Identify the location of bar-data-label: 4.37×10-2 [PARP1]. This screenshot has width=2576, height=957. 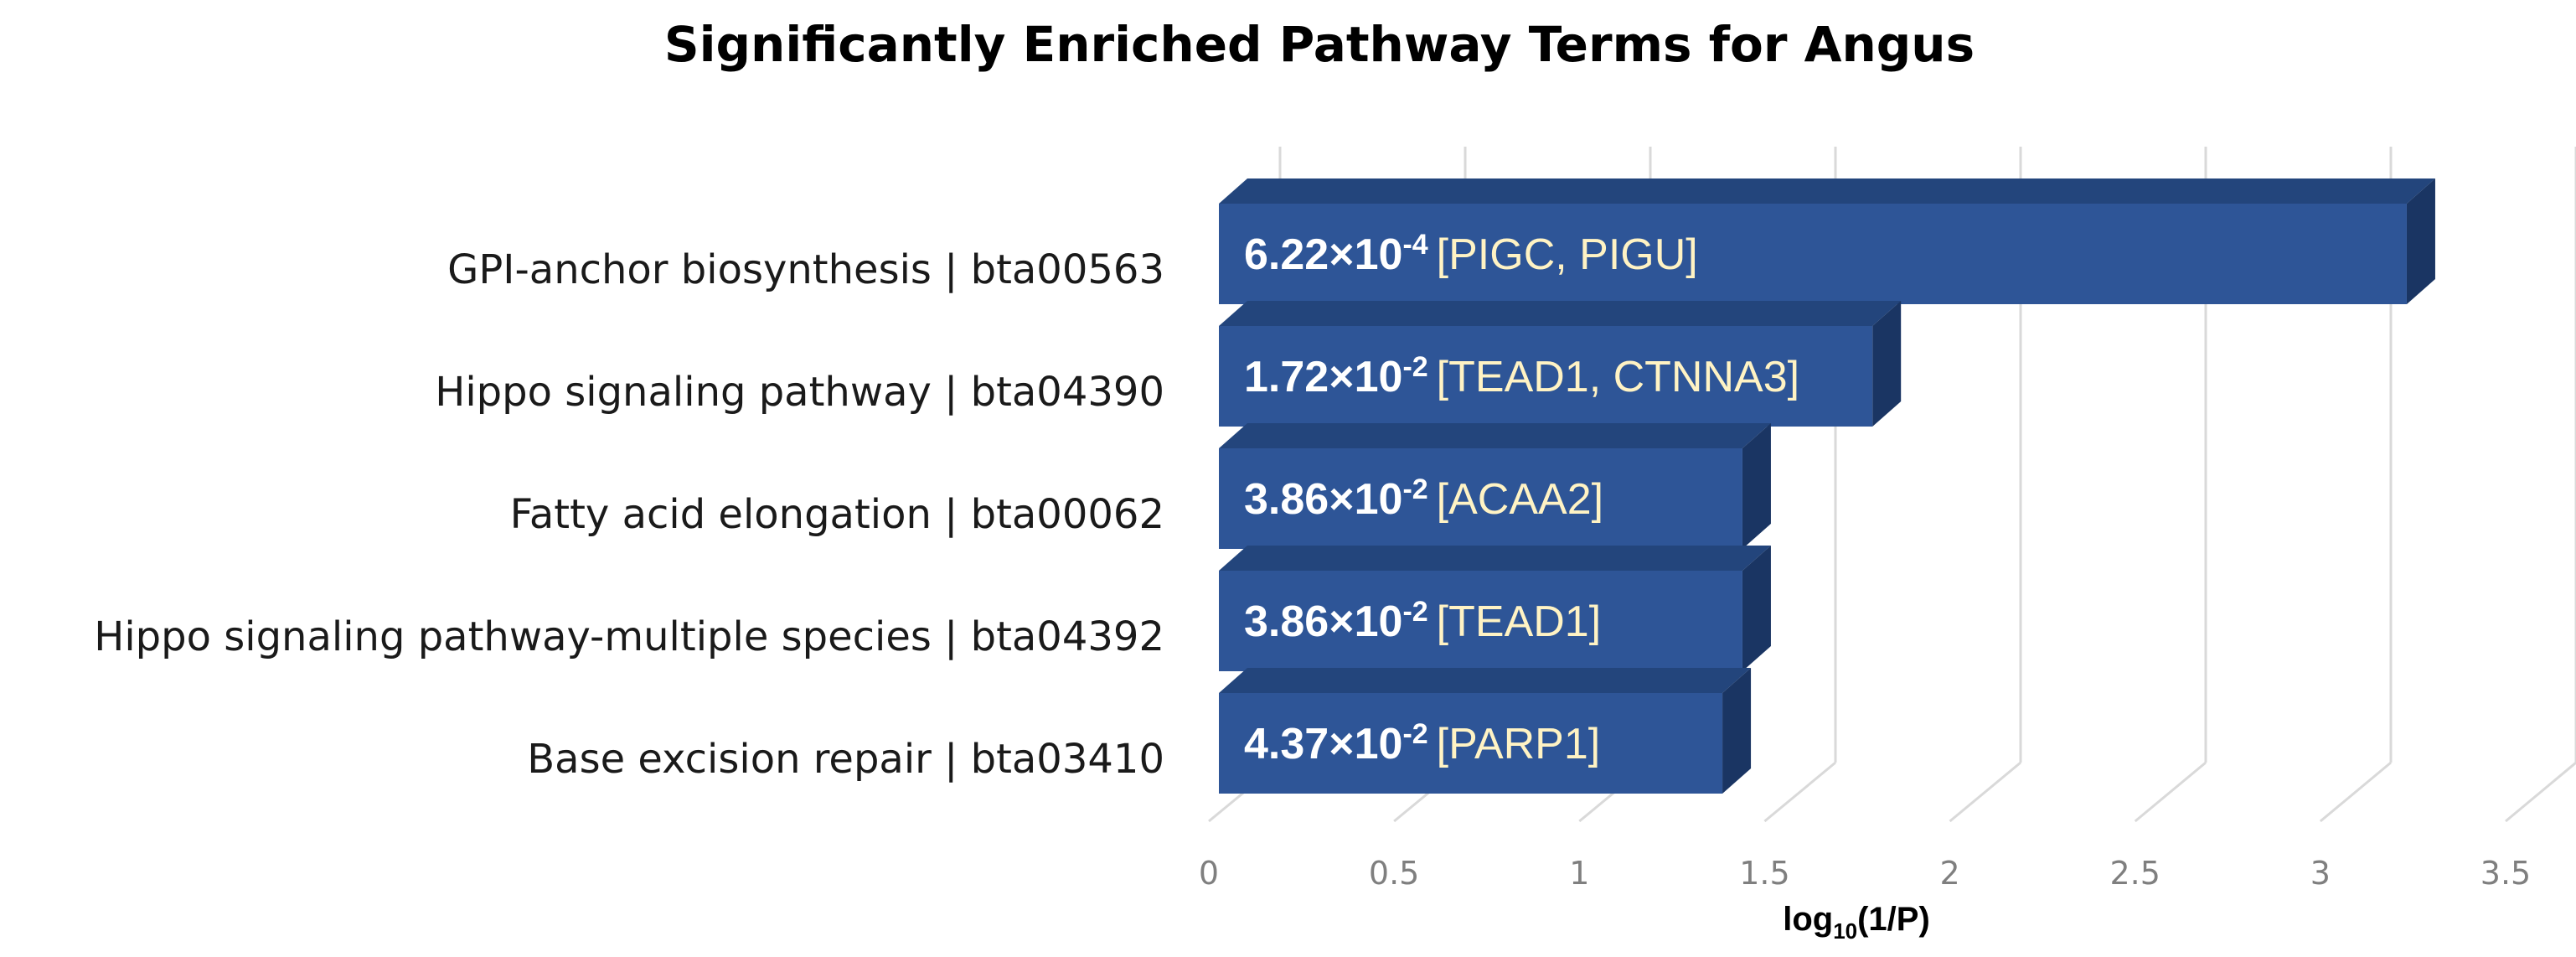
(1422, 743).